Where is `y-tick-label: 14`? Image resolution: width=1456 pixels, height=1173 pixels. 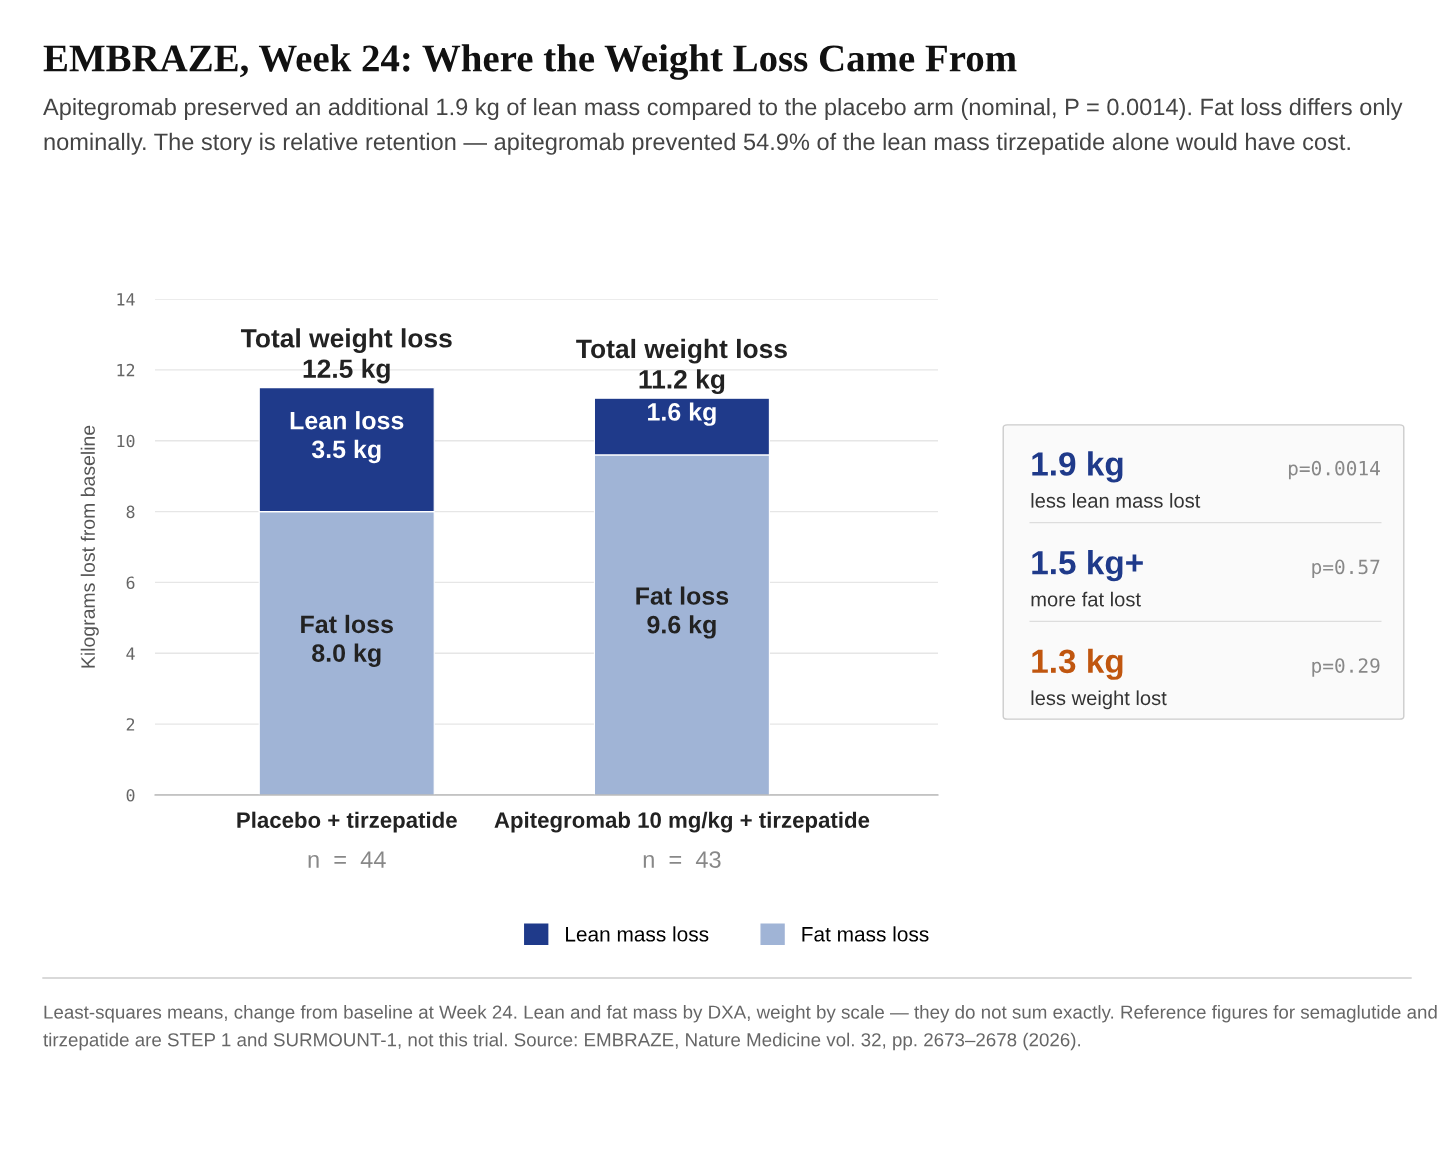
y-tick-label: 14 is located at coordinates (126, 299).